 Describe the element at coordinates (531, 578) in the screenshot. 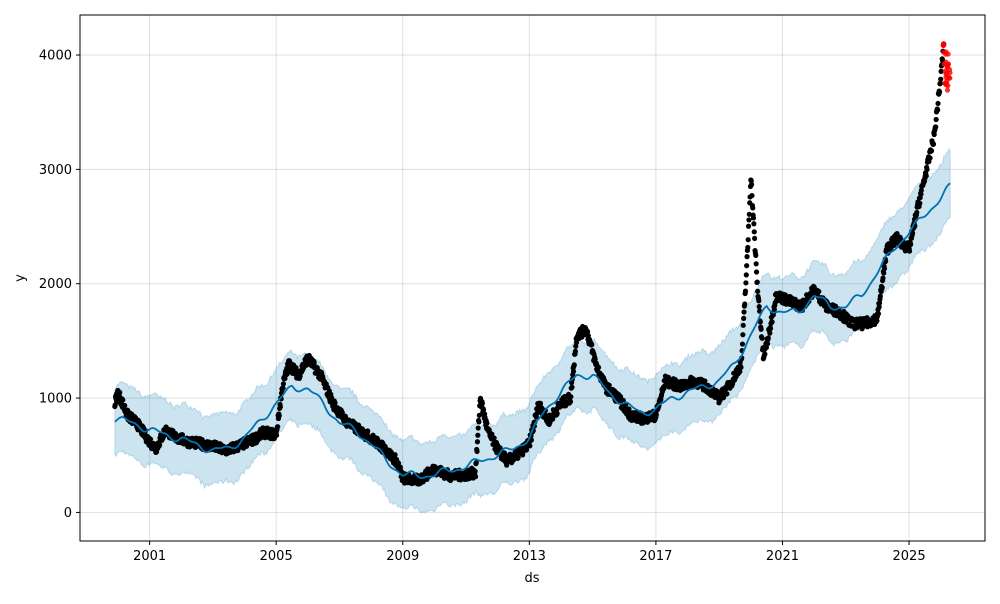

I see `x-axis-label: ds` at that location.